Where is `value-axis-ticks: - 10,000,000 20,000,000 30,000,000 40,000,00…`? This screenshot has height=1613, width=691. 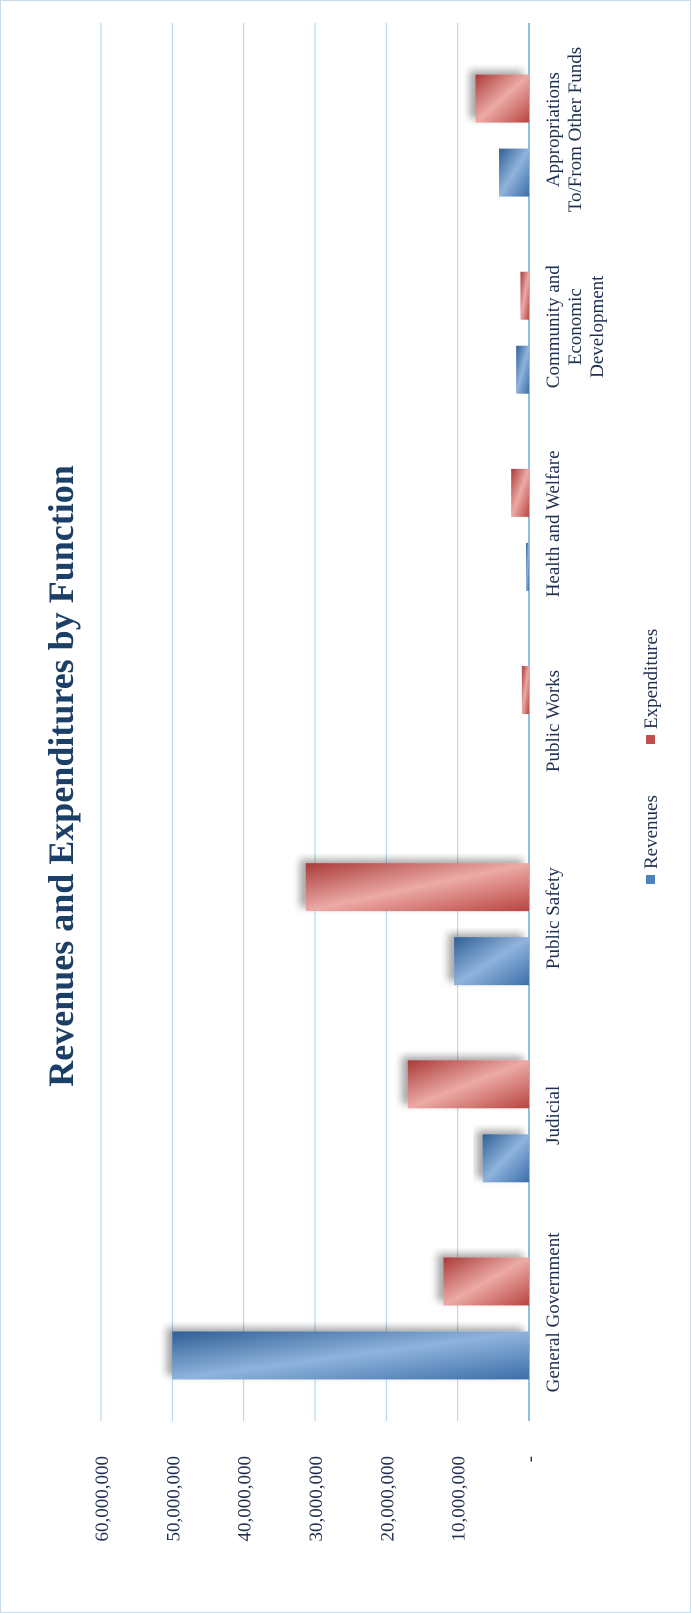 value-axis-ticks: - 10,000,000 20,000,000 30,000,000 40,000,00… is located at coordinates (316, 1499).